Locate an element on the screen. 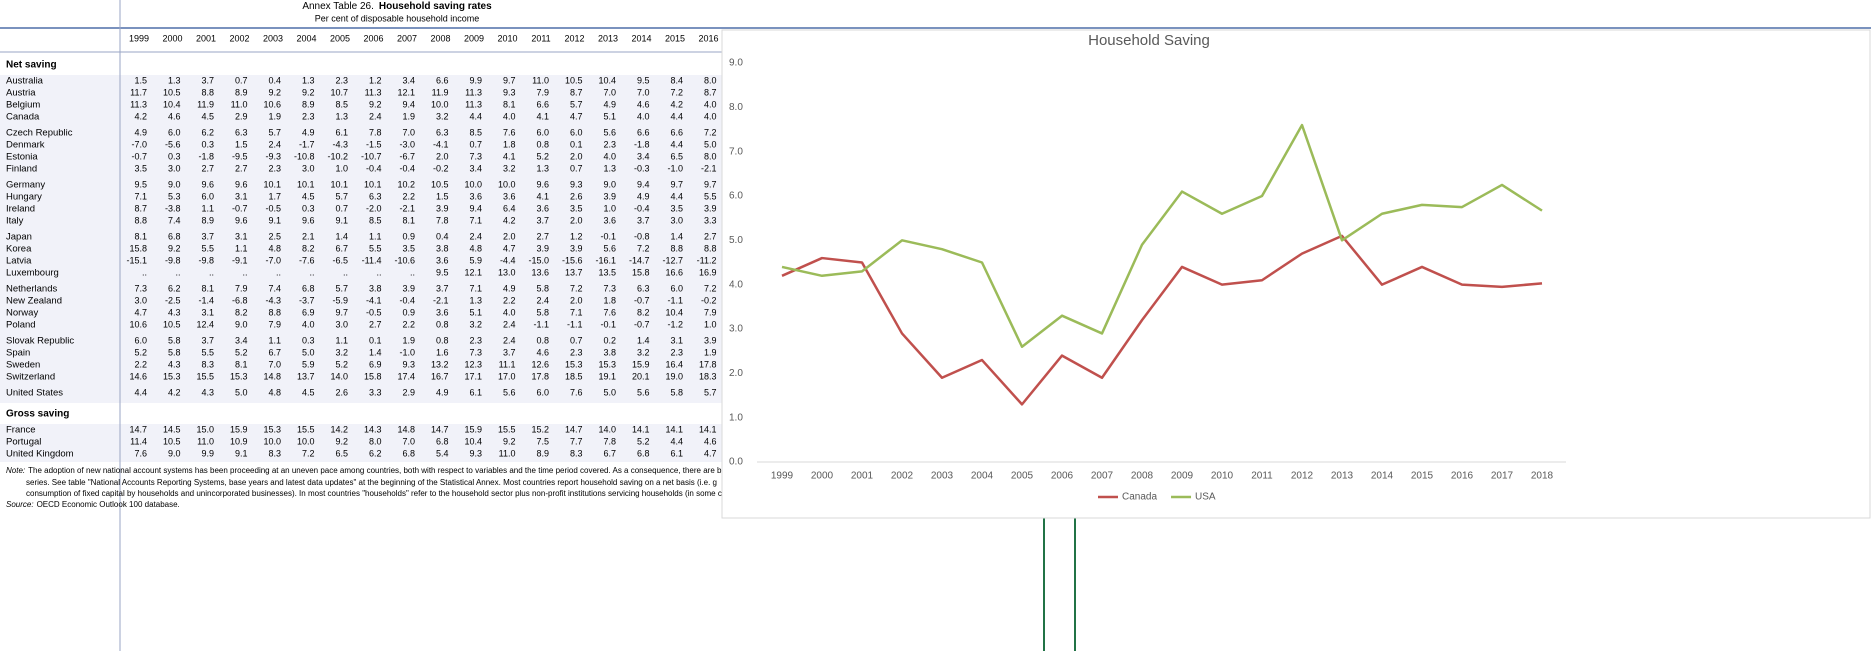 Image resolution: width=1871 pixels, height=651 pixels. cell: -7.0 is located at coordinates (139, 144).